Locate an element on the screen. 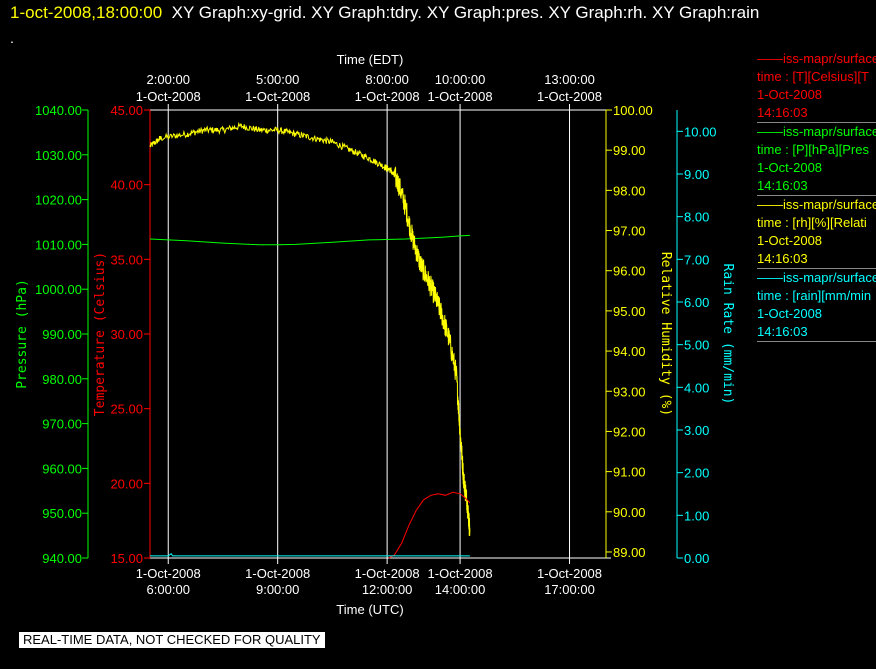 The width and height of the screenshot is (876, 669). rh-tick-label: 90.00 is located at coordinates (629, 512).